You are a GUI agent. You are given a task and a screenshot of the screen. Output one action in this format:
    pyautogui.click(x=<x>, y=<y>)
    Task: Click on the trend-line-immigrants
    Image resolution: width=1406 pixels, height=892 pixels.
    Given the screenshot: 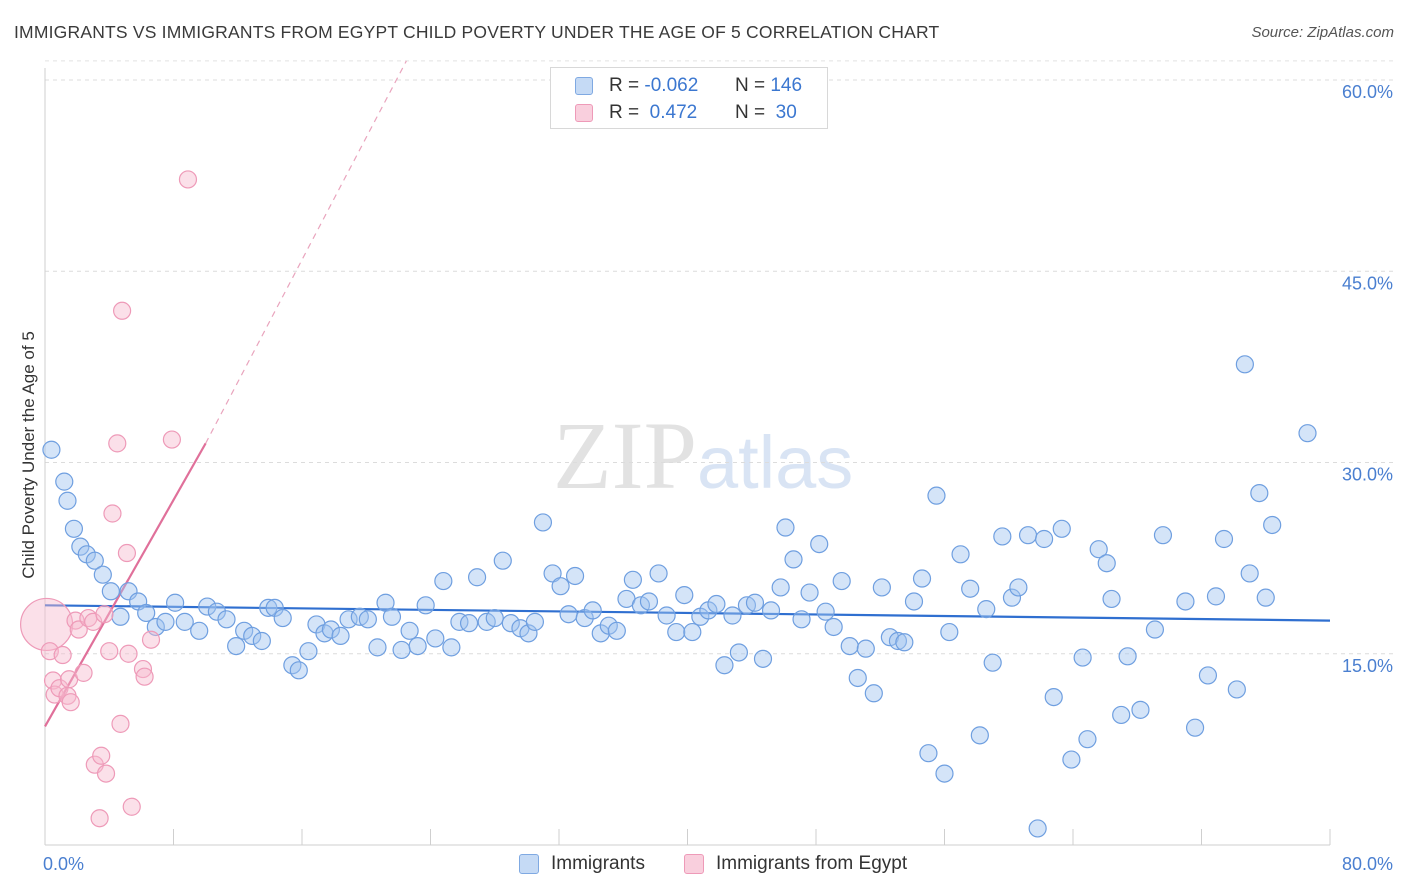 What is the action you would take?
    pyautogui.click(x=687, y=613)
    